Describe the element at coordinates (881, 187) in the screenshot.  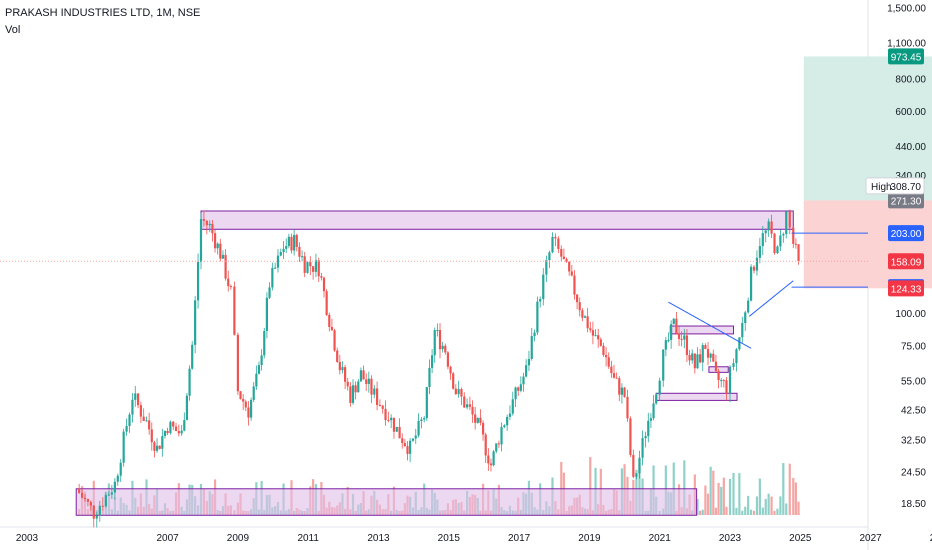
I see `high-label: High` at that location.